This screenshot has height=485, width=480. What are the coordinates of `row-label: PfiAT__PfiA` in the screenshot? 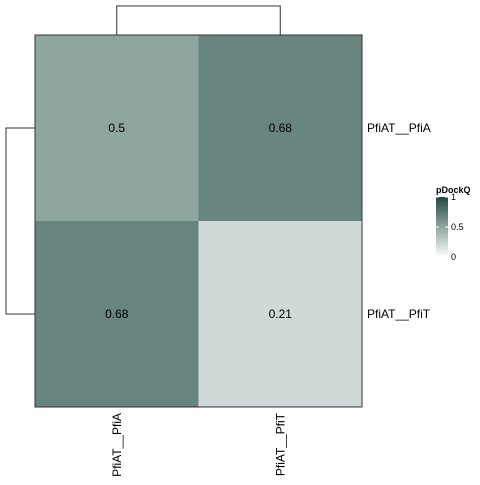 It's located at (399, 128).